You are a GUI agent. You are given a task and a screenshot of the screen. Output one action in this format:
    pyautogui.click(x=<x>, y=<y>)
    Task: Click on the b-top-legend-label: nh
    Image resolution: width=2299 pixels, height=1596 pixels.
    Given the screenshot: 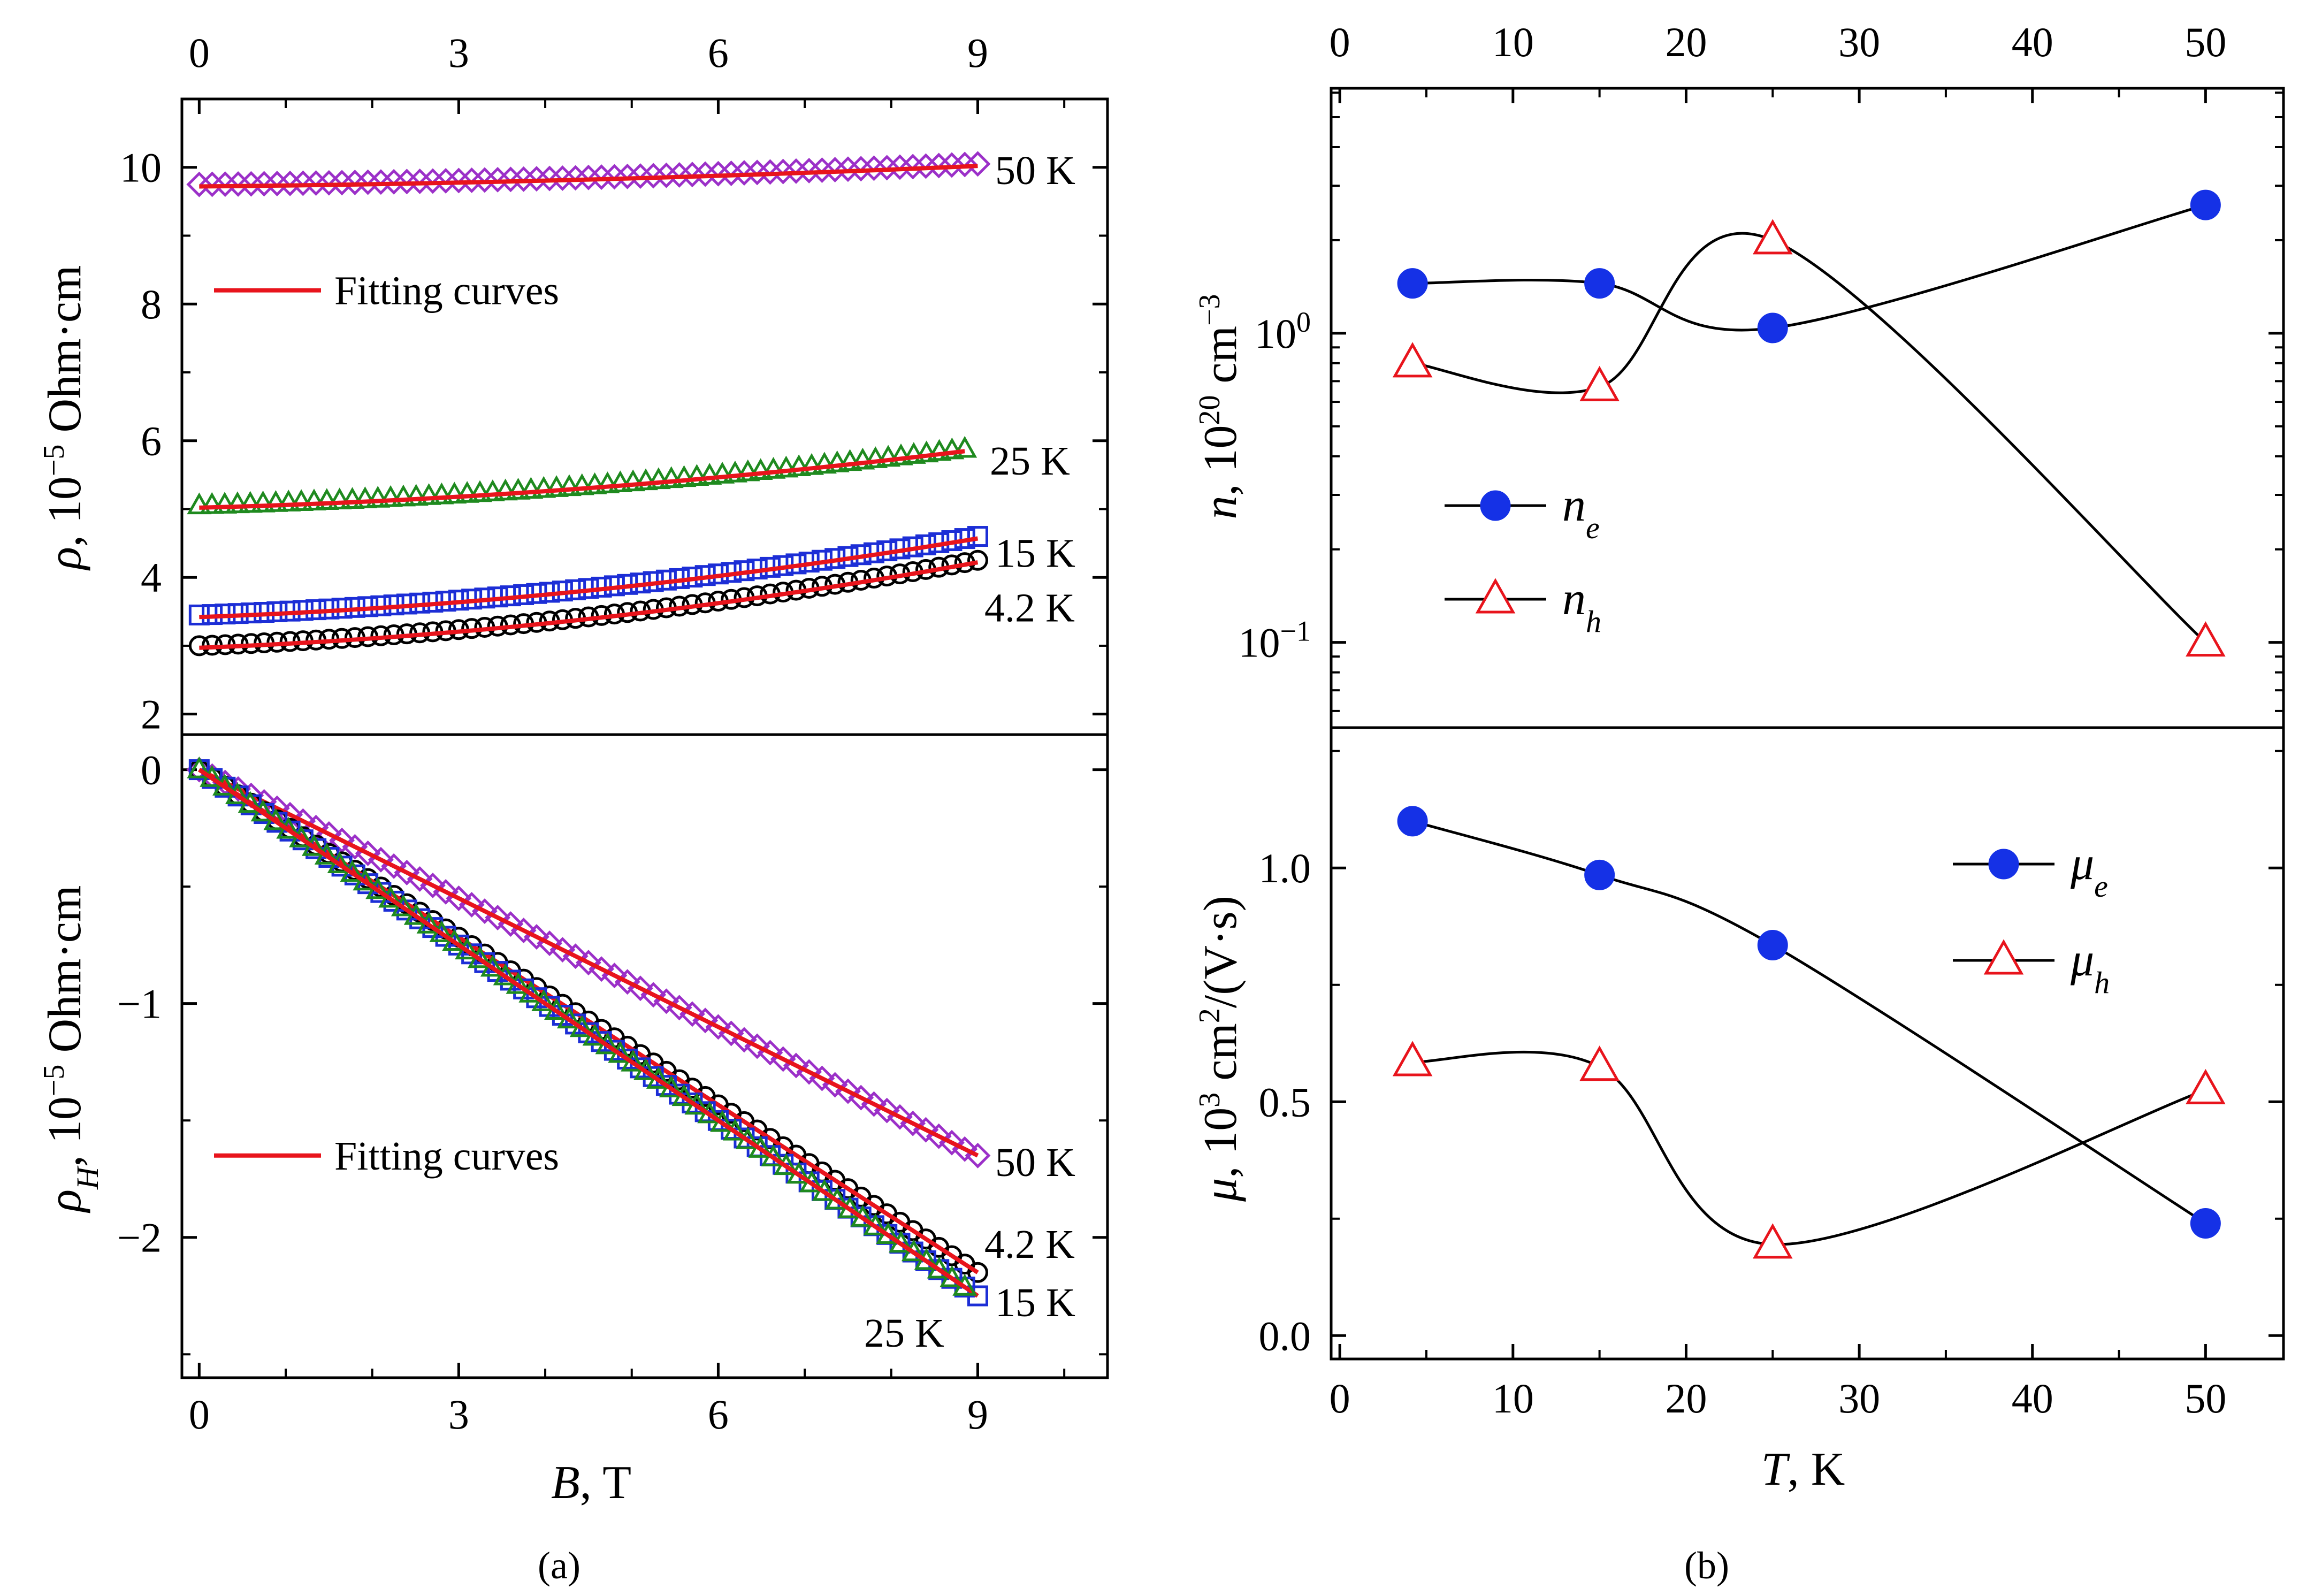 What is the action you would take?
    pyautogui.click(x=1581, y=606)
    